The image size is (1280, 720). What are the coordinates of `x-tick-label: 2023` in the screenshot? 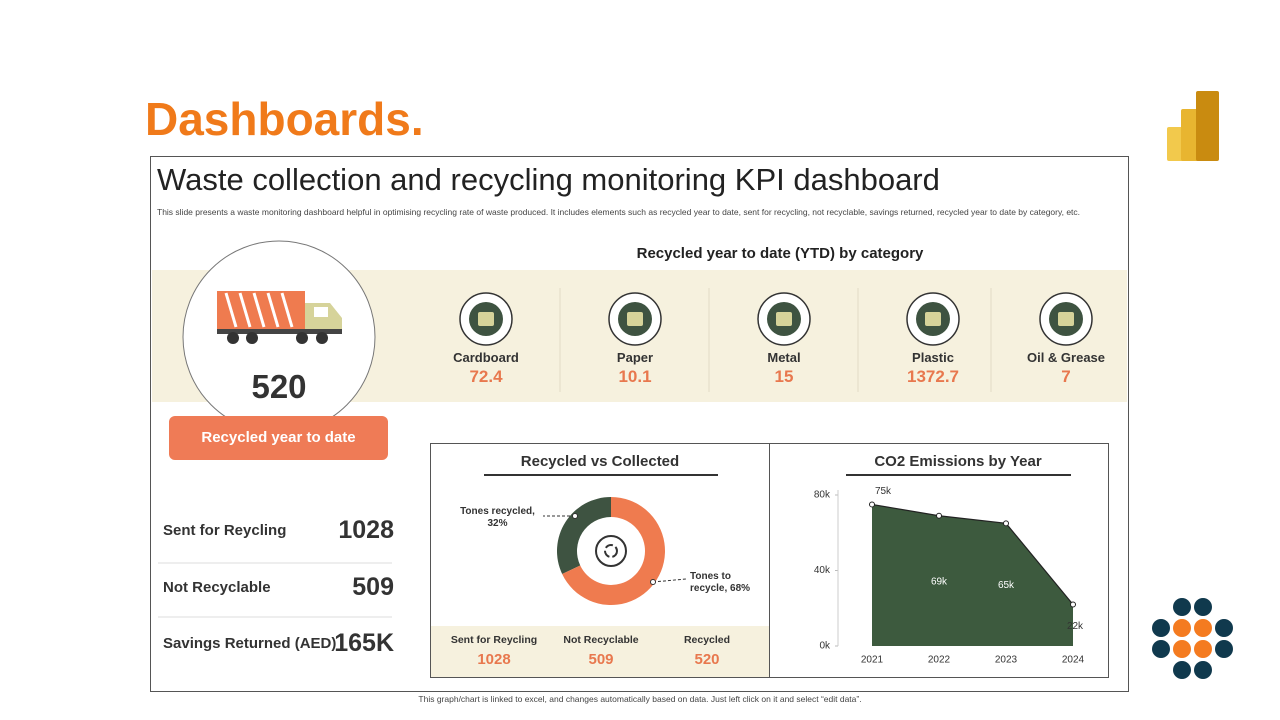 It's located at (1006, 660).